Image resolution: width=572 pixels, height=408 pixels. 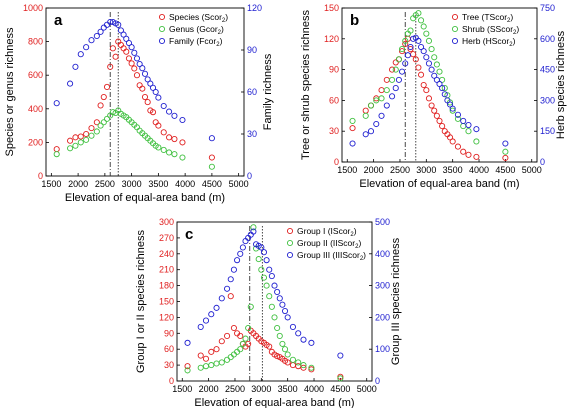 What do you see at coordinates (396, 301) in the screenshot?
I see `y2-axis-label: Group III species richness` at bounding box center [396, 301].